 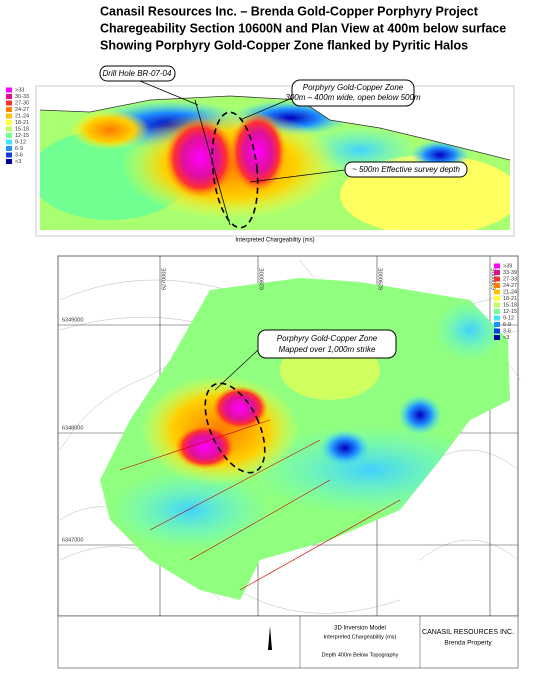 What do you see at coordinates (72, 428) in the screenshot?
I see `northing-label: 6348000` at bounding box center [72, 428].